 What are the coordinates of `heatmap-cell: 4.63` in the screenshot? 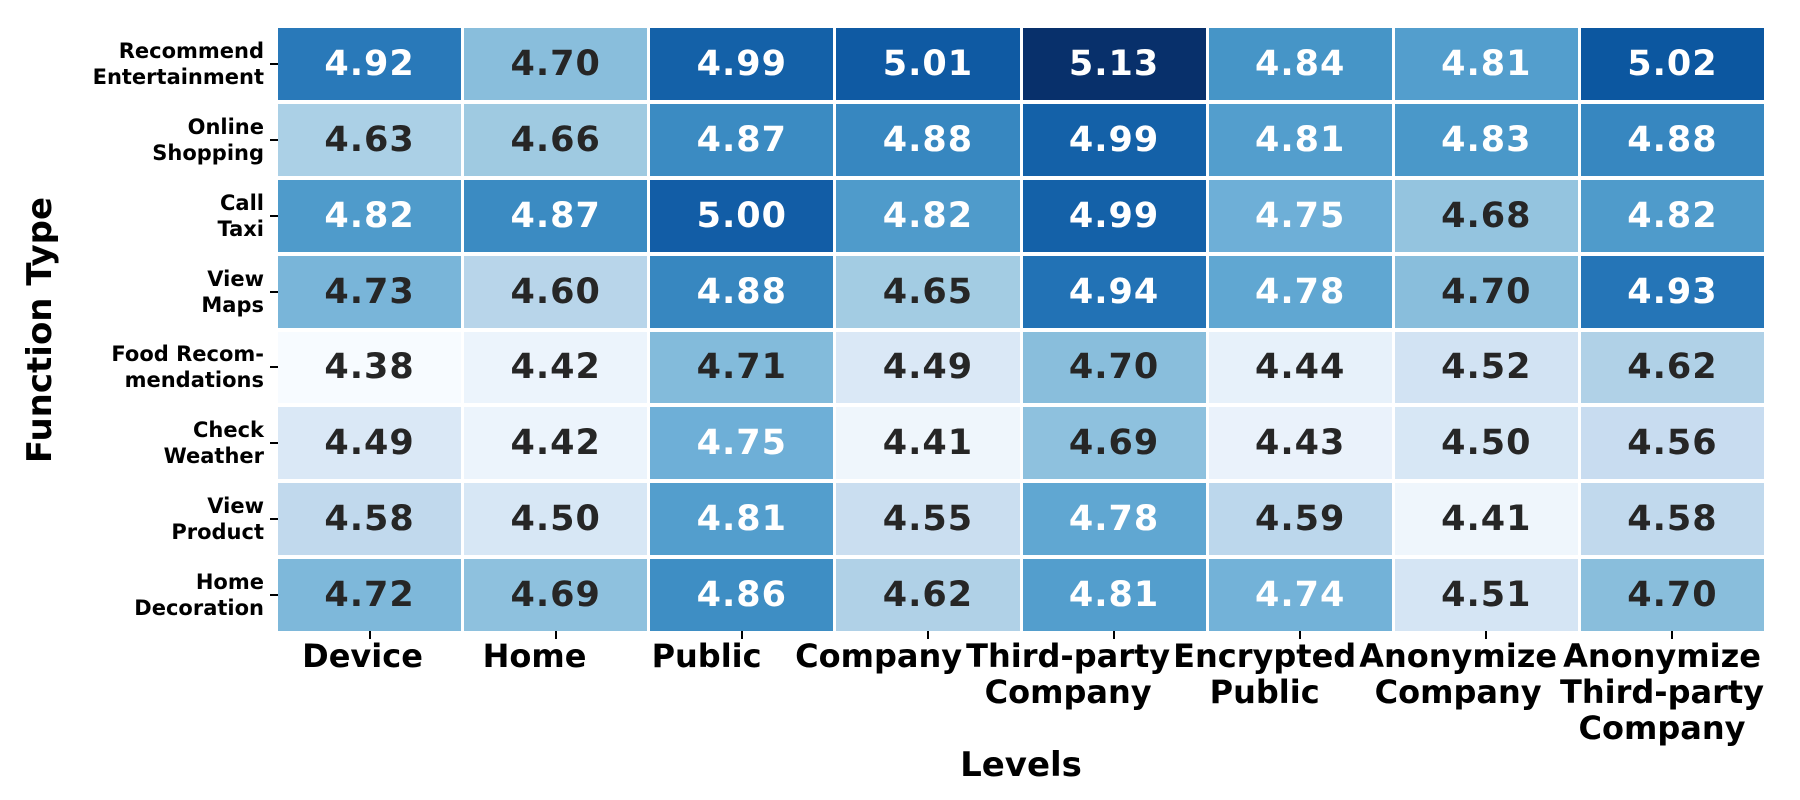 It's located at (370, 139).